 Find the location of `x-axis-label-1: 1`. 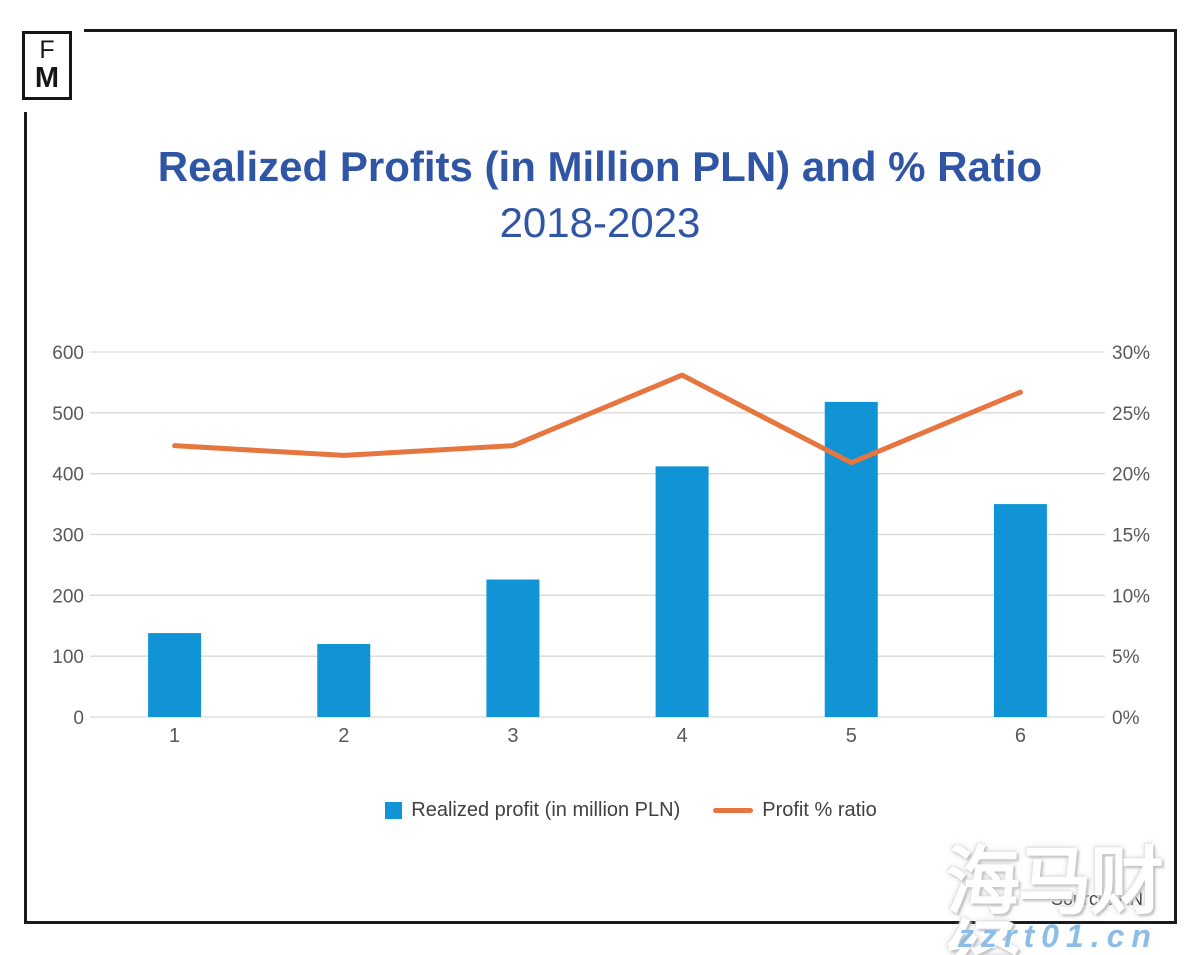

x-axis-label-1: 1 is located at coordinates (174, 736).